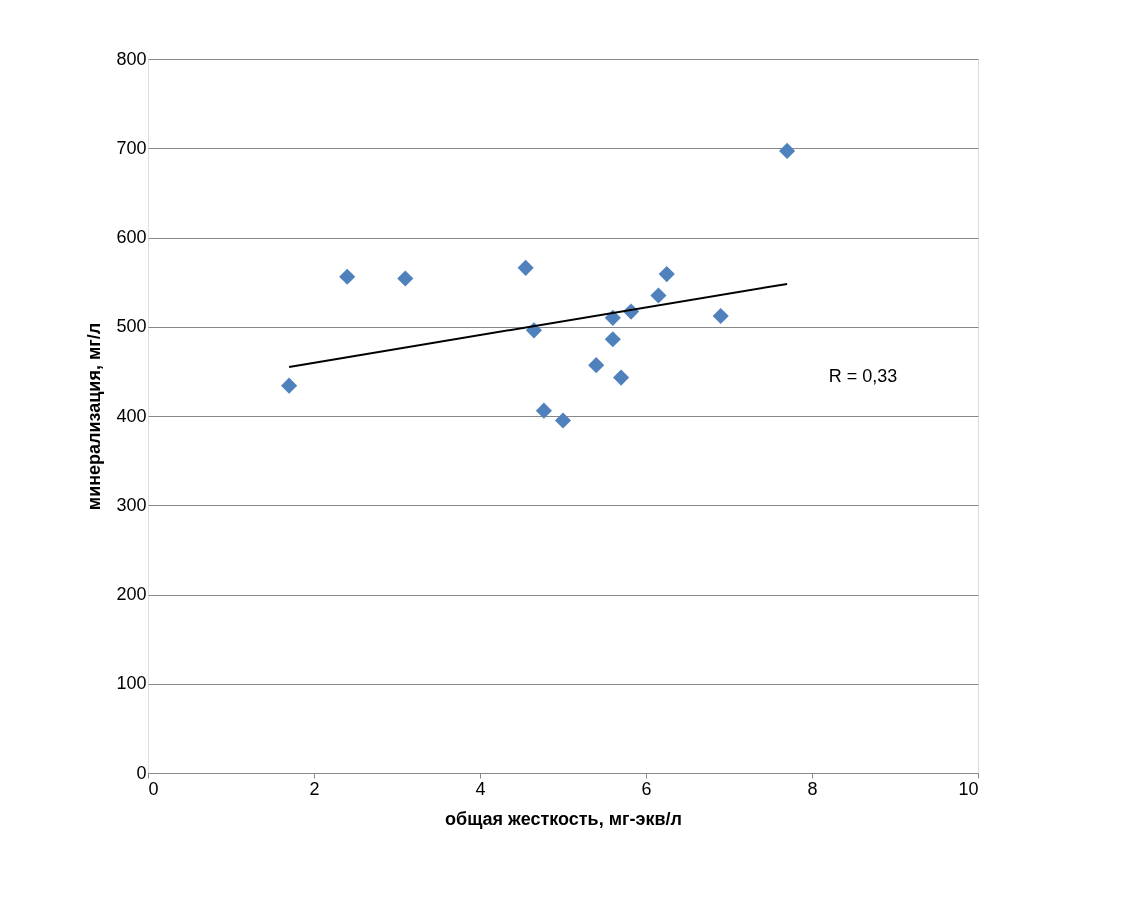  Describe the element at coordinates (968, 788) in the screenshot. I see `x-tick-label: 10` at that location.